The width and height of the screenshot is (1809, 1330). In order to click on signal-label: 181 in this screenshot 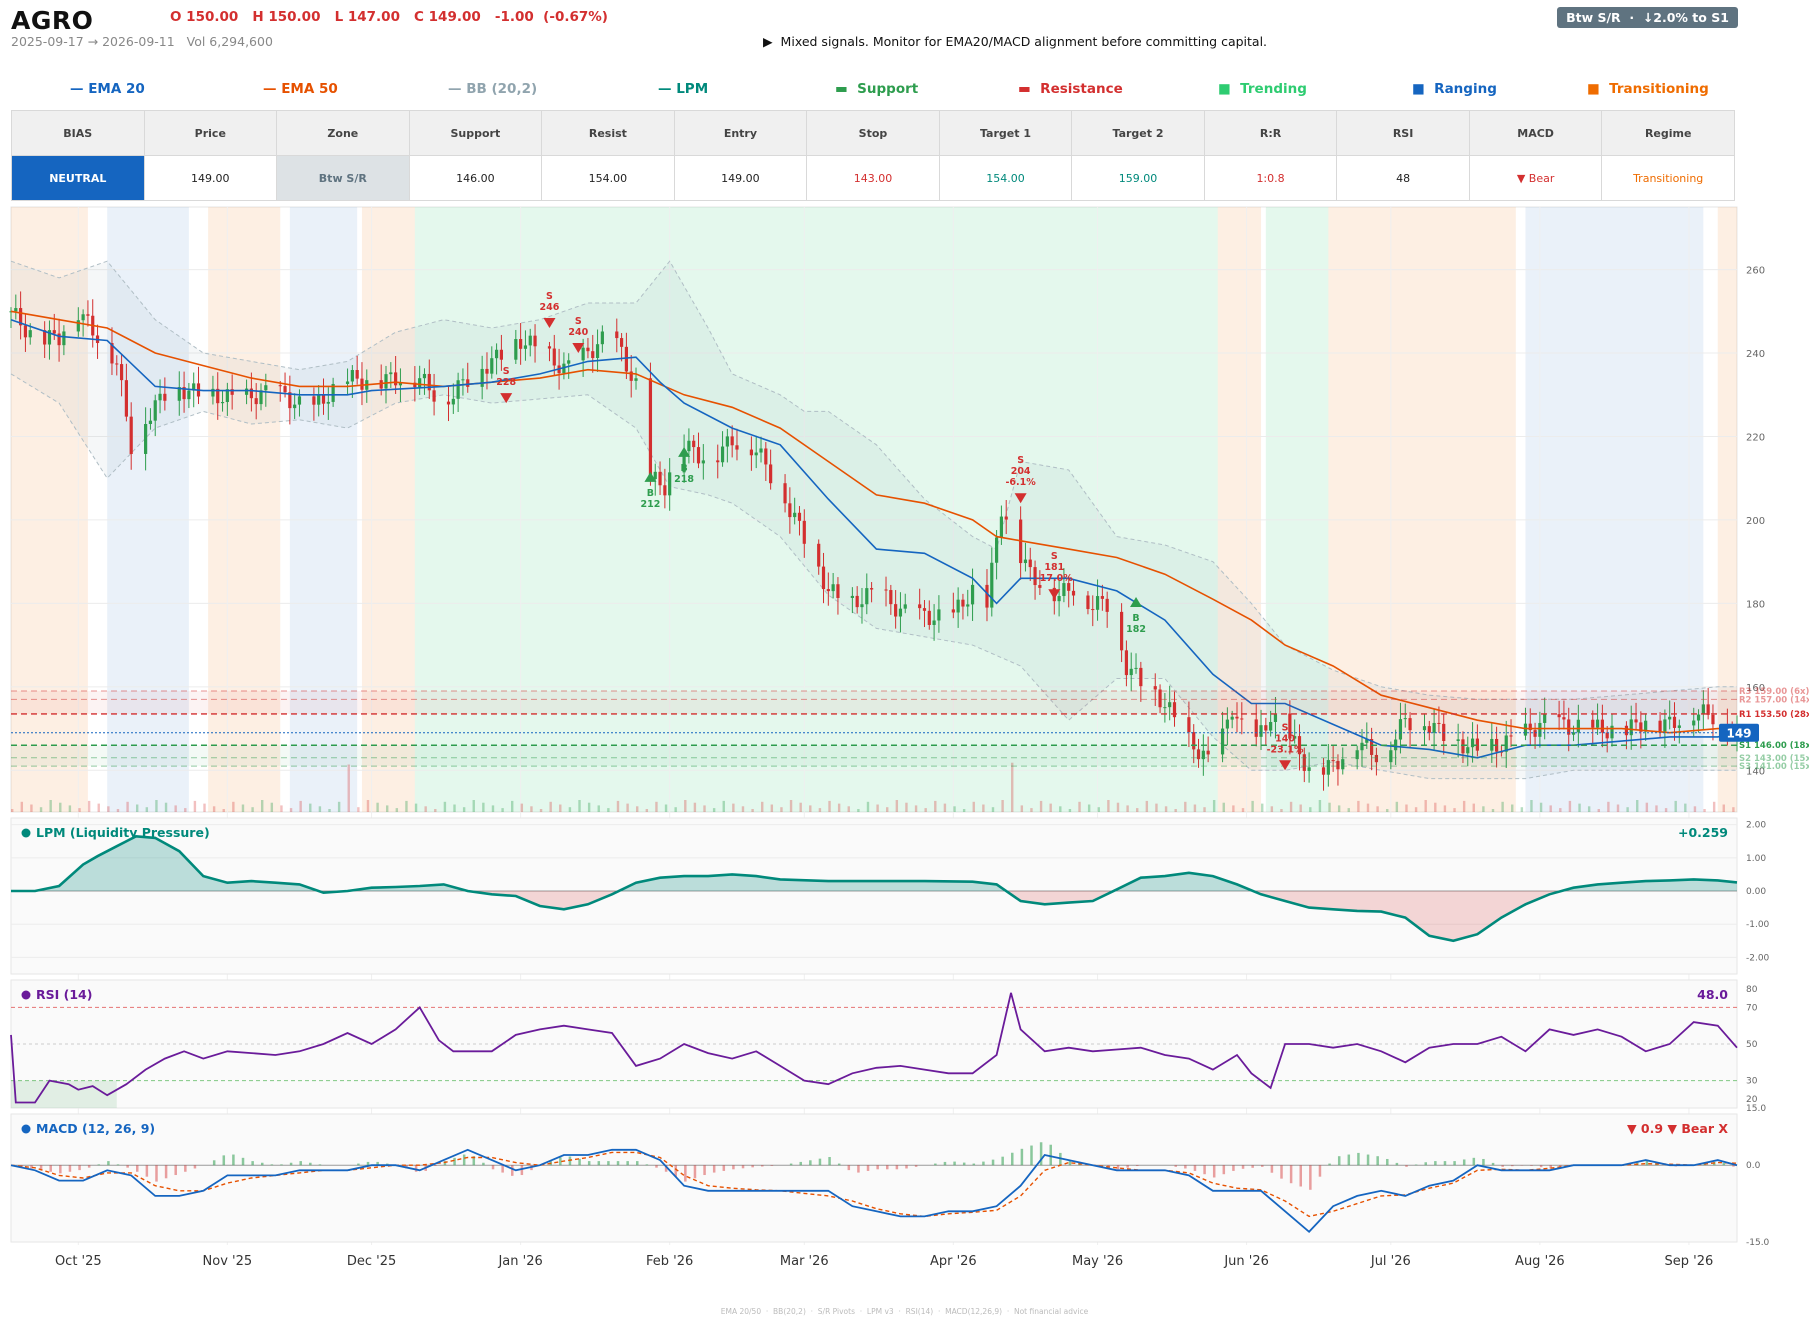, I will do `click(1054, 567)`.